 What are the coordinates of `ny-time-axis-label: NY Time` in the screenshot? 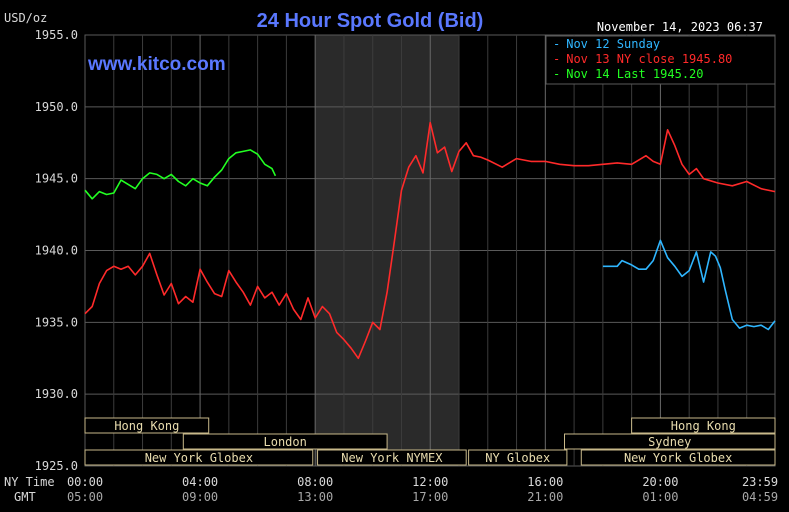 It's located at (29, 482).